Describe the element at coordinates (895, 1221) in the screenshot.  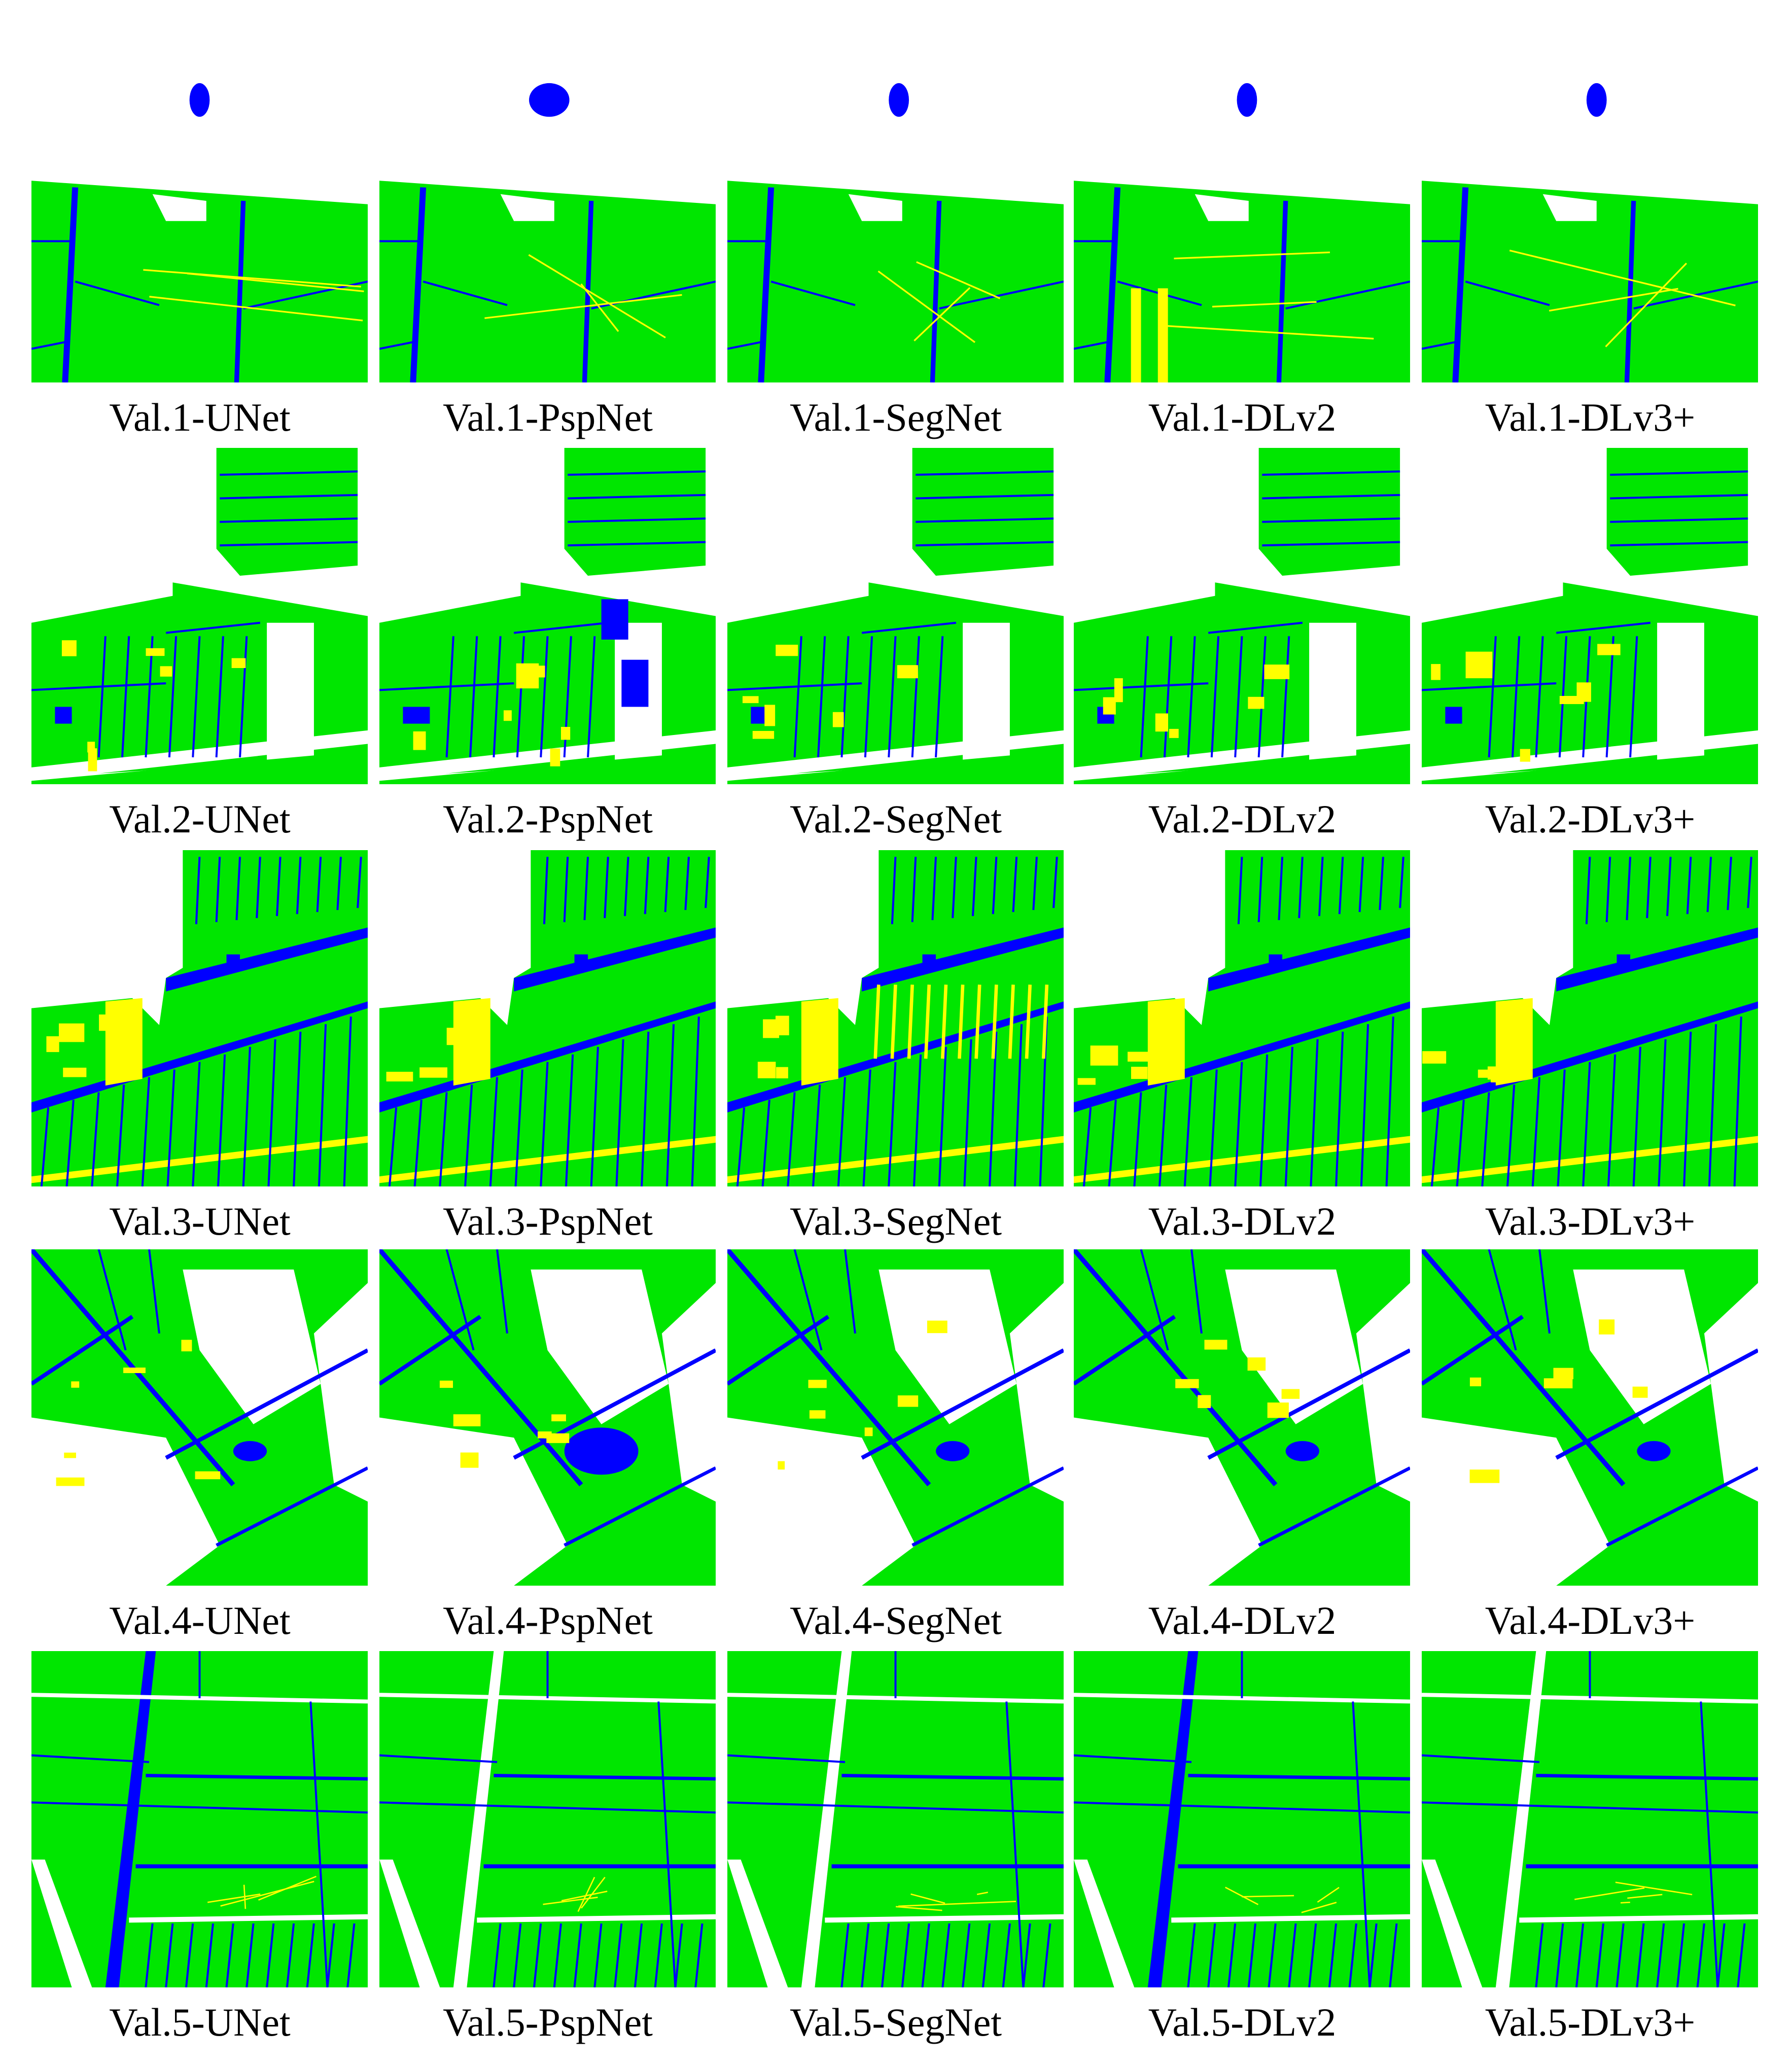
I see `panel-caption: Val.3-SegNet` at that location.